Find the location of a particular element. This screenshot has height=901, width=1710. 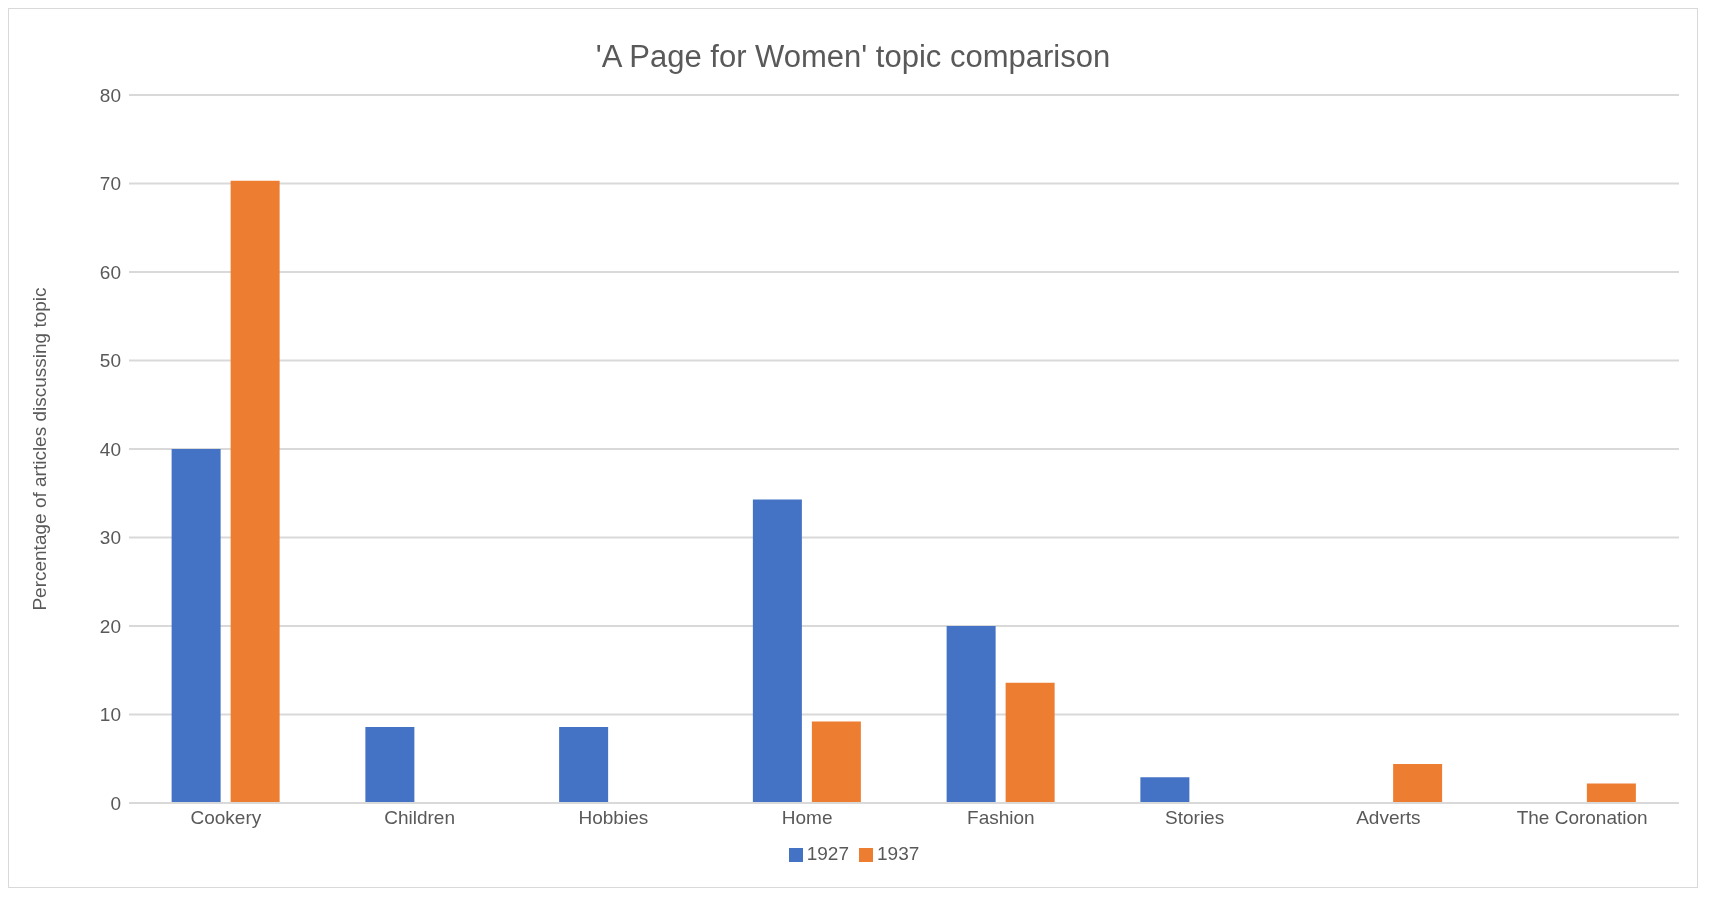

x-tick-label: Stories is located at coordinates (1195, 818).